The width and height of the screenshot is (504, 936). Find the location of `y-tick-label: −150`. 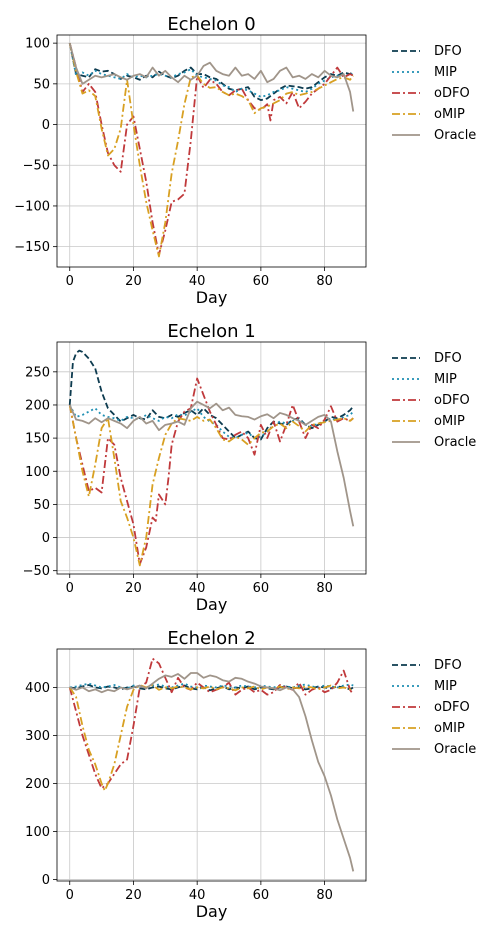

y-tick-label: −150 is located at coordinates (32, 247).